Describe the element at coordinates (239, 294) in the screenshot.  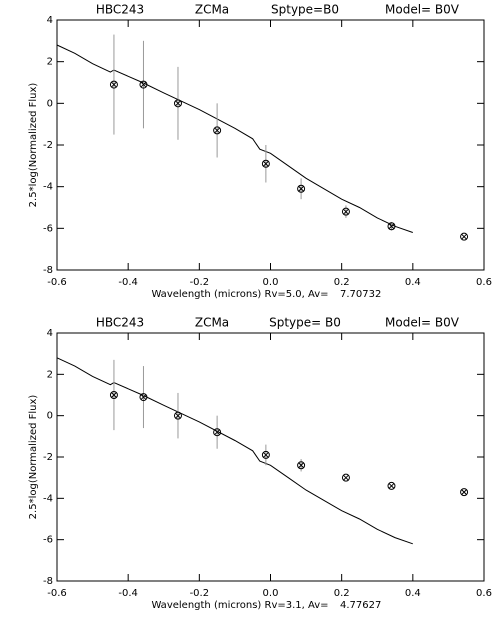
I see `x-axis-label: Wavelength (microns) Rv=5.0, Av=` at that location.